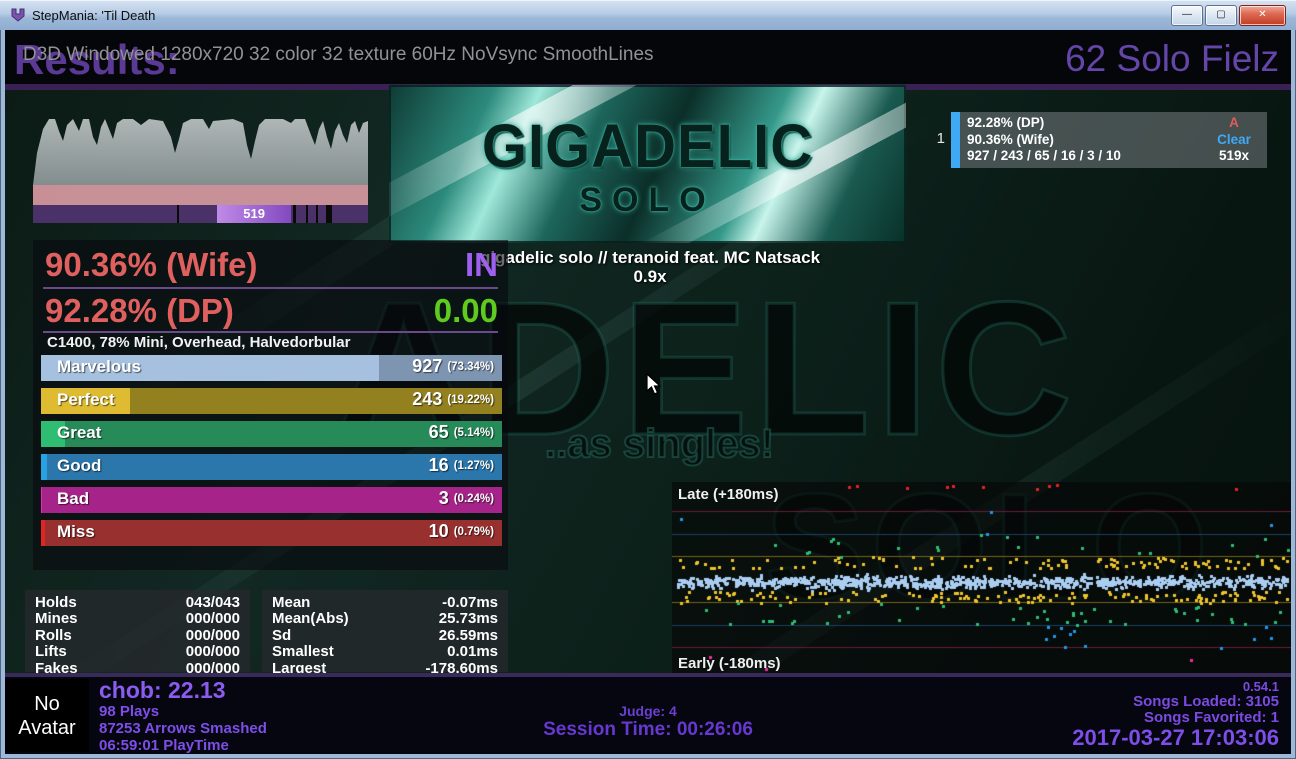 This screenshot has width=1296, height=759. I want to click on arrows-smashed: 87253 Arrows Smashed, so click(183, 728).